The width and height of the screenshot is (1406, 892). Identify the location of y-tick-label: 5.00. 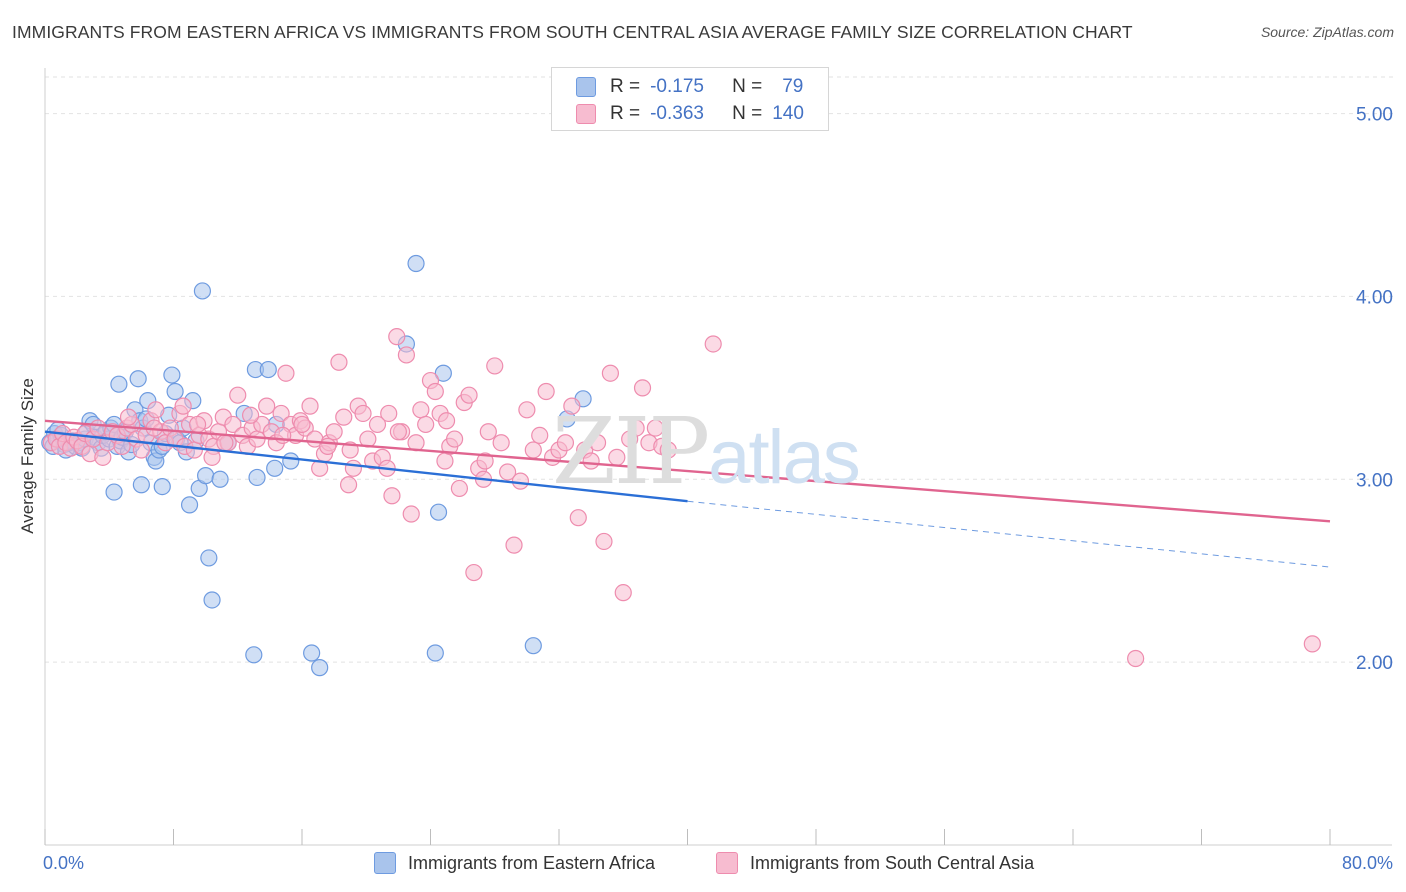
(1374, 115).